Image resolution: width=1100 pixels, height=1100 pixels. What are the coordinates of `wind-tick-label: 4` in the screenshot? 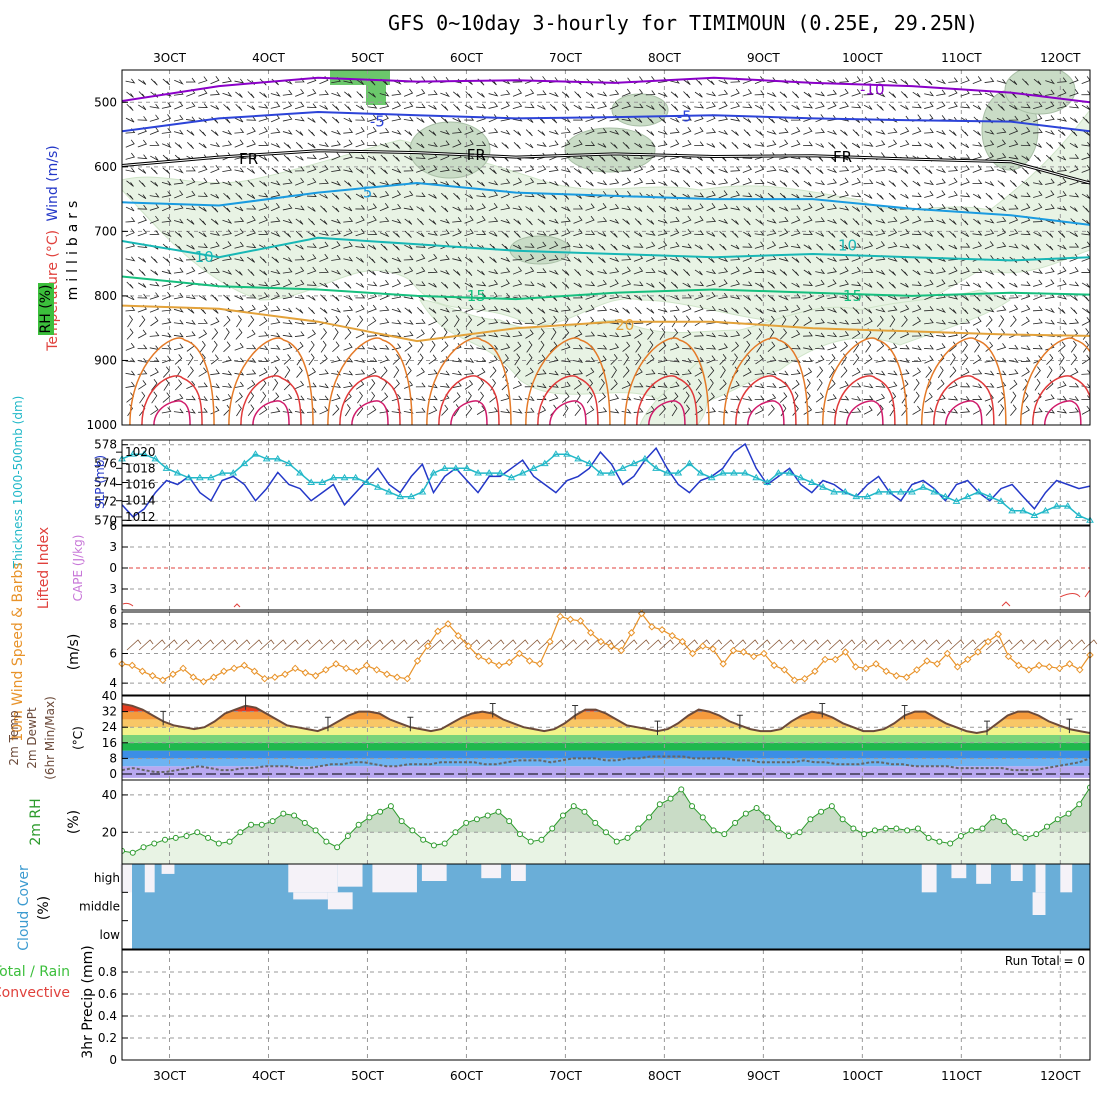 It's located at (113, 683).